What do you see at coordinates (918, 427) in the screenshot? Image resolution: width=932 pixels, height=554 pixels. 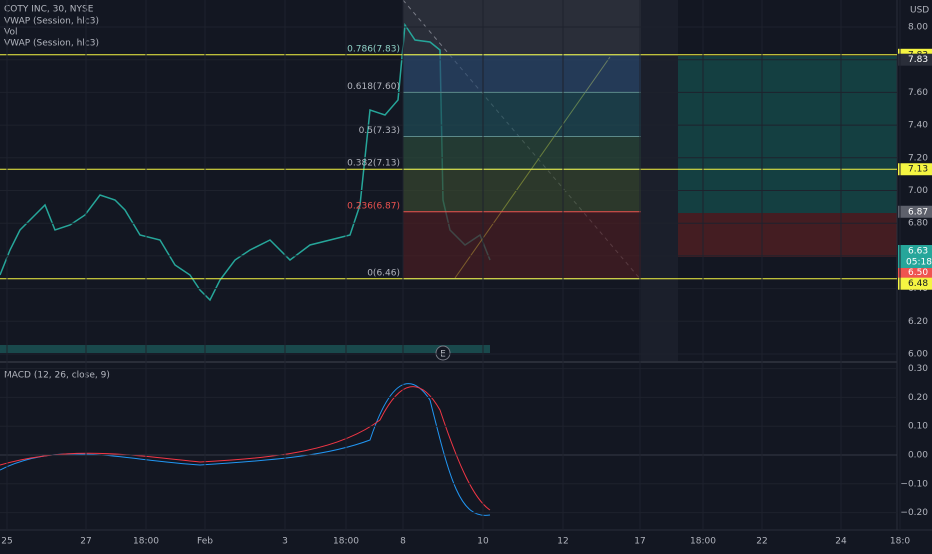 I see `macd-tick-label: 0.10` at bounding box center [918, 427].